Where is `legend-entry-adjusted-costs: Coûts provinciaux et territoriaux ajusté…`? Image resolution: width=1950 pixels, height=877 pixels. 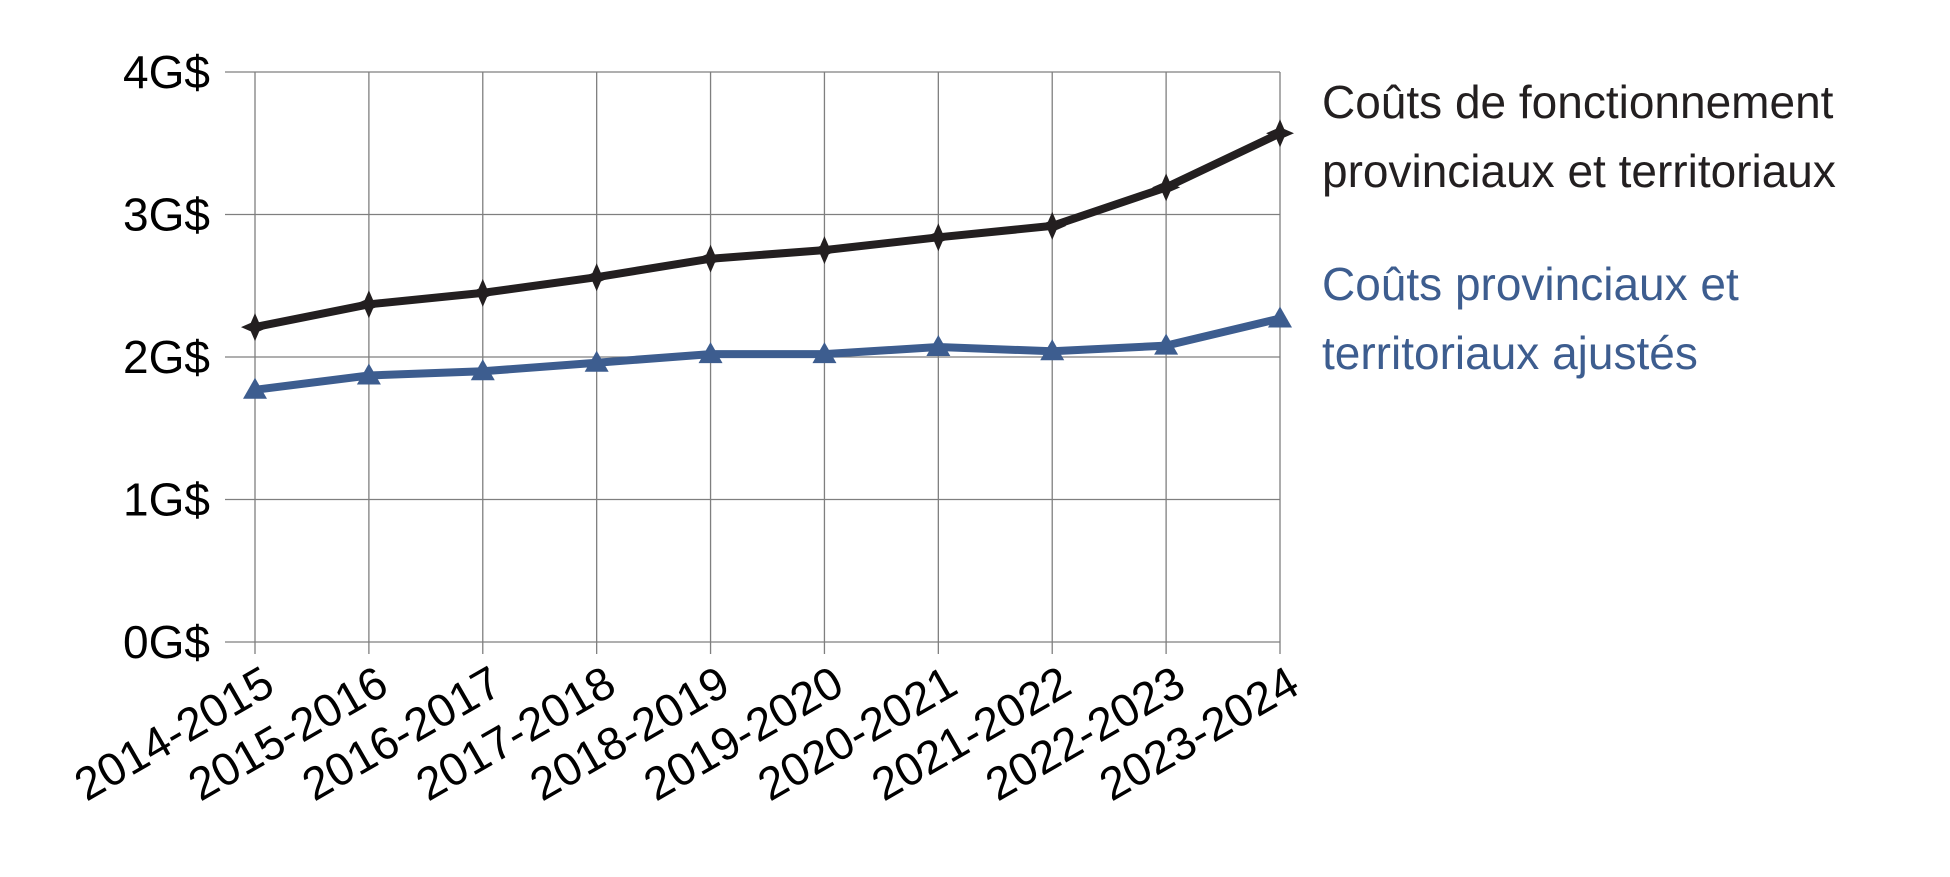
legend-entry-adjusted-costs: Coûts provinciaux et territoriaux ajusté… is located at coordinates (1632, 319).